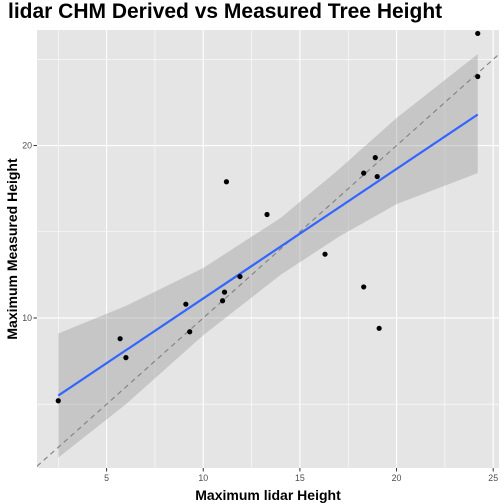 The height and width of the screenshot is (504, 504). What do you see at coordinates (203, 478) in the screenshot?
I see `x-tick-label: 10` at bounding box center [203, 478].